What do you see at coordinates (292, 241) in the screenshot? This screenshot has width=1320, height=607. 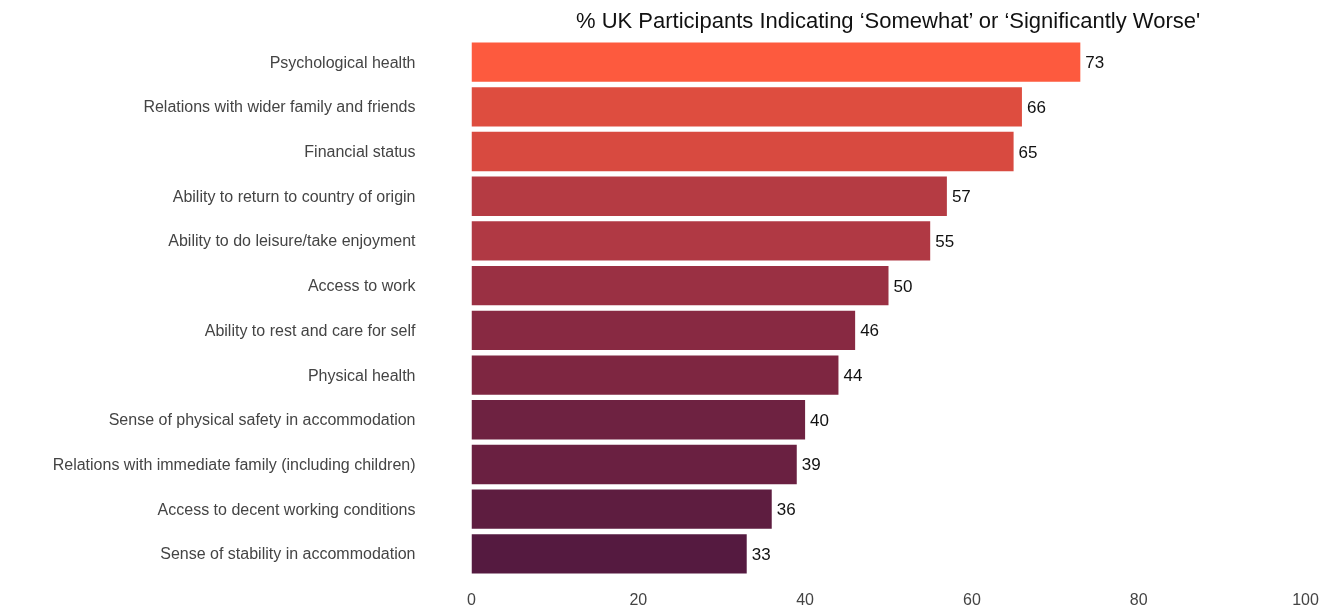 I see `y-tick-label: Ability to do leisure/take enjoyment` at bounding box center [292, 241].